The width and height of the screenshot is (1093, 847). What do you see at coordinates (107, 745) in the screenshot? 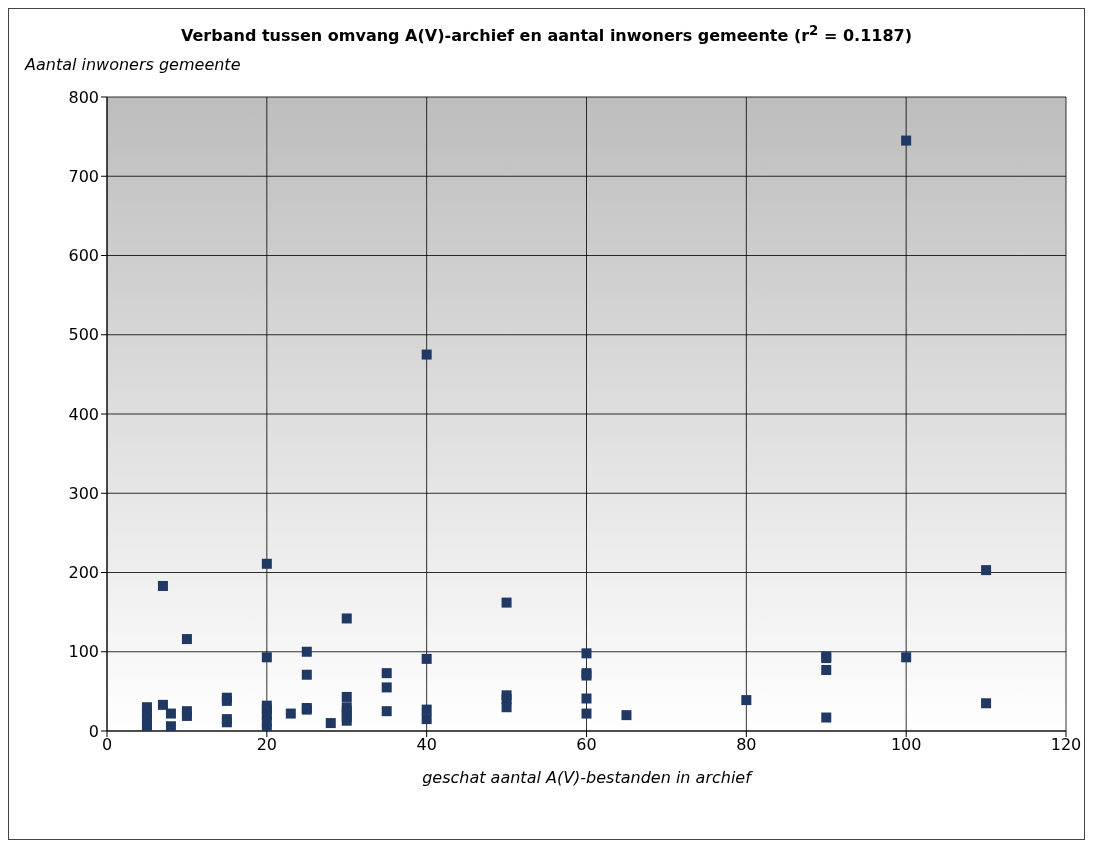
I see `x-tick-label: 0` at bounding box center [107, 745].